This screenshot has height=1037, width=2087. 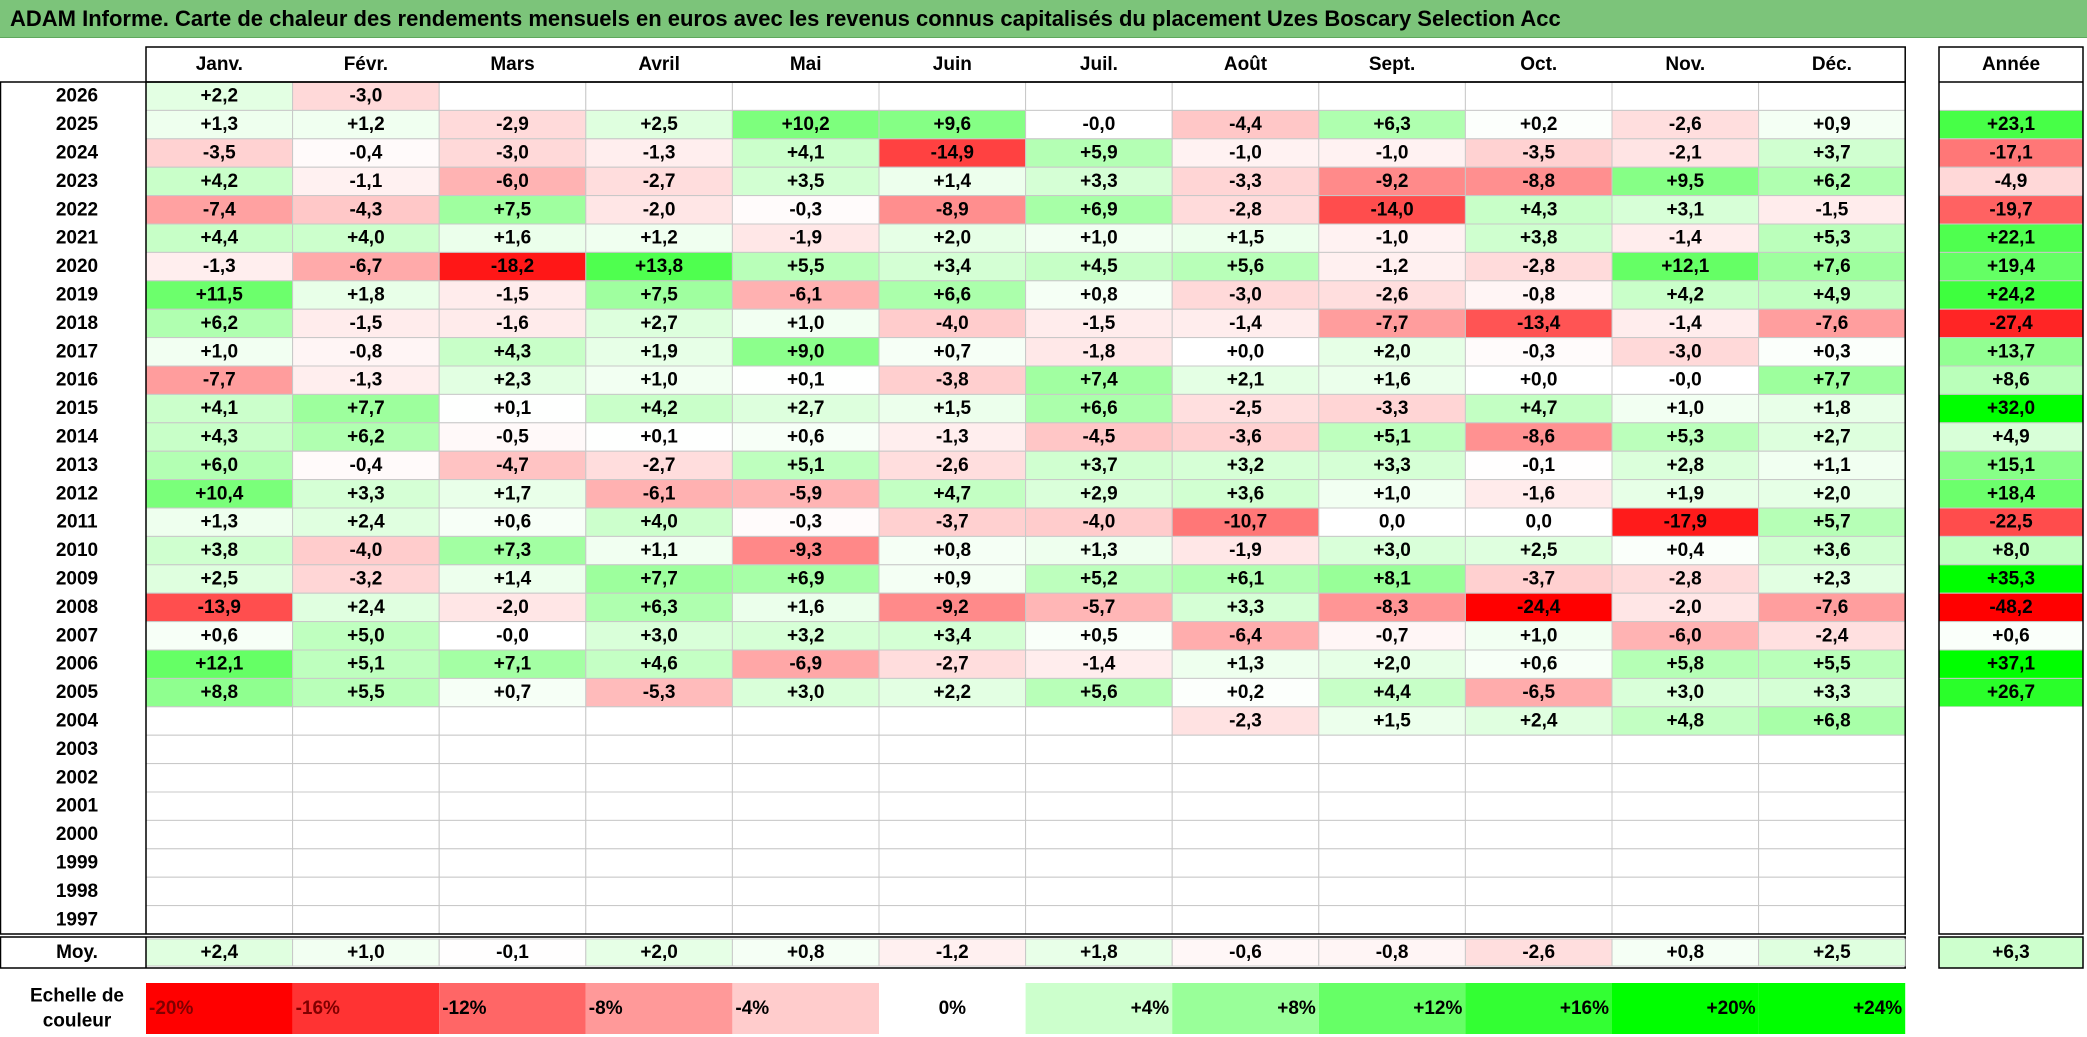 I want to click on year-label: 2016, so click(x=77, y=380).